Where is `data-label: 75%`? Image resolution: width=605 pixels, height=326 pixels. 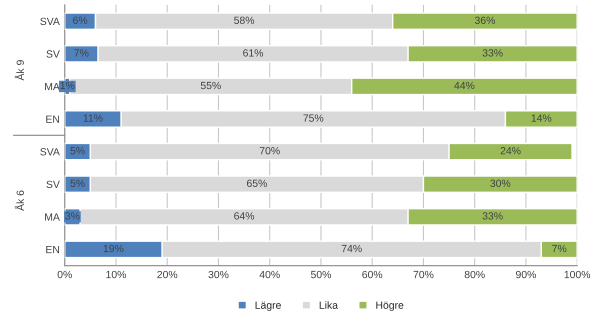 data-label: 75% is located at coordinates (313, 118).